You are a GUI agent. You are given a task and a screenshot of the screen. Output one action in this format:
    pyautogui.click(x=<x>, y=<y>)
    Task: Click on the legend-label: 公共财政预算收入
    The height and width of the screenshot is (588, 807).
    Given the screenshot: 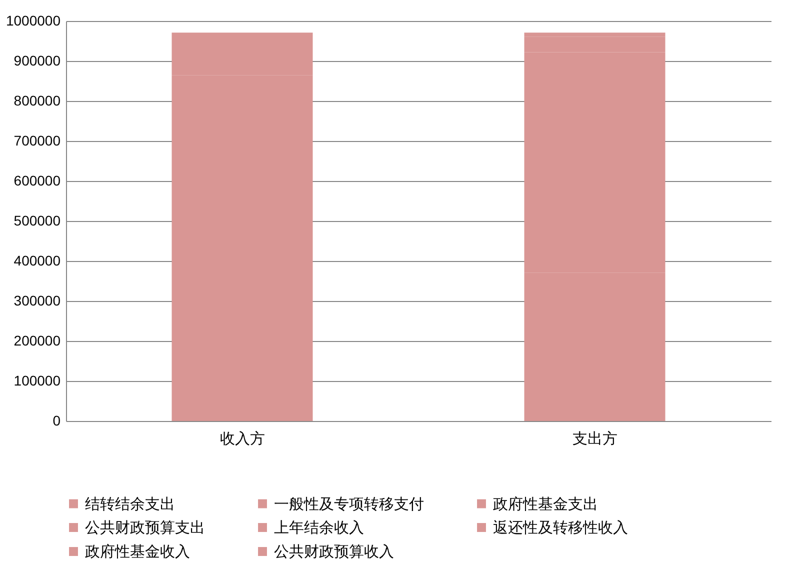 What is the action you would take?
    pyautogui.click(x=334, y=552)
    